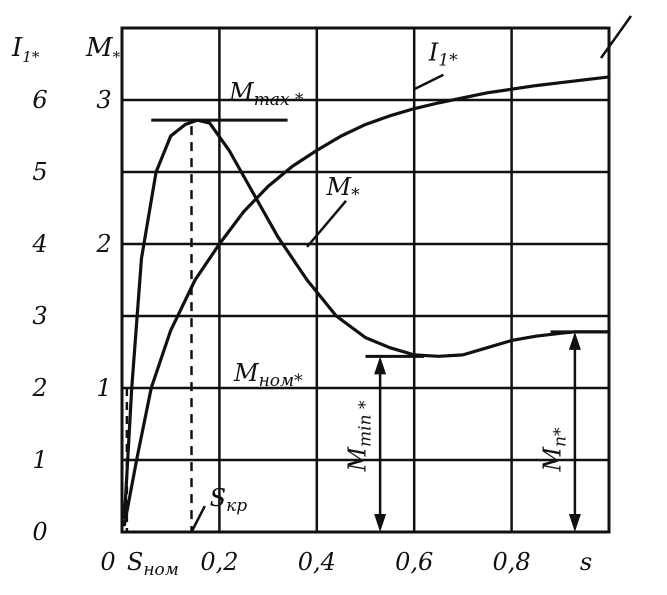 This screenshot has width=667, height=595. What do you see at coordinates (103, 49) in the screenshot?
I see `y-right-axis-title: M*` at bounding box center [103, 49].